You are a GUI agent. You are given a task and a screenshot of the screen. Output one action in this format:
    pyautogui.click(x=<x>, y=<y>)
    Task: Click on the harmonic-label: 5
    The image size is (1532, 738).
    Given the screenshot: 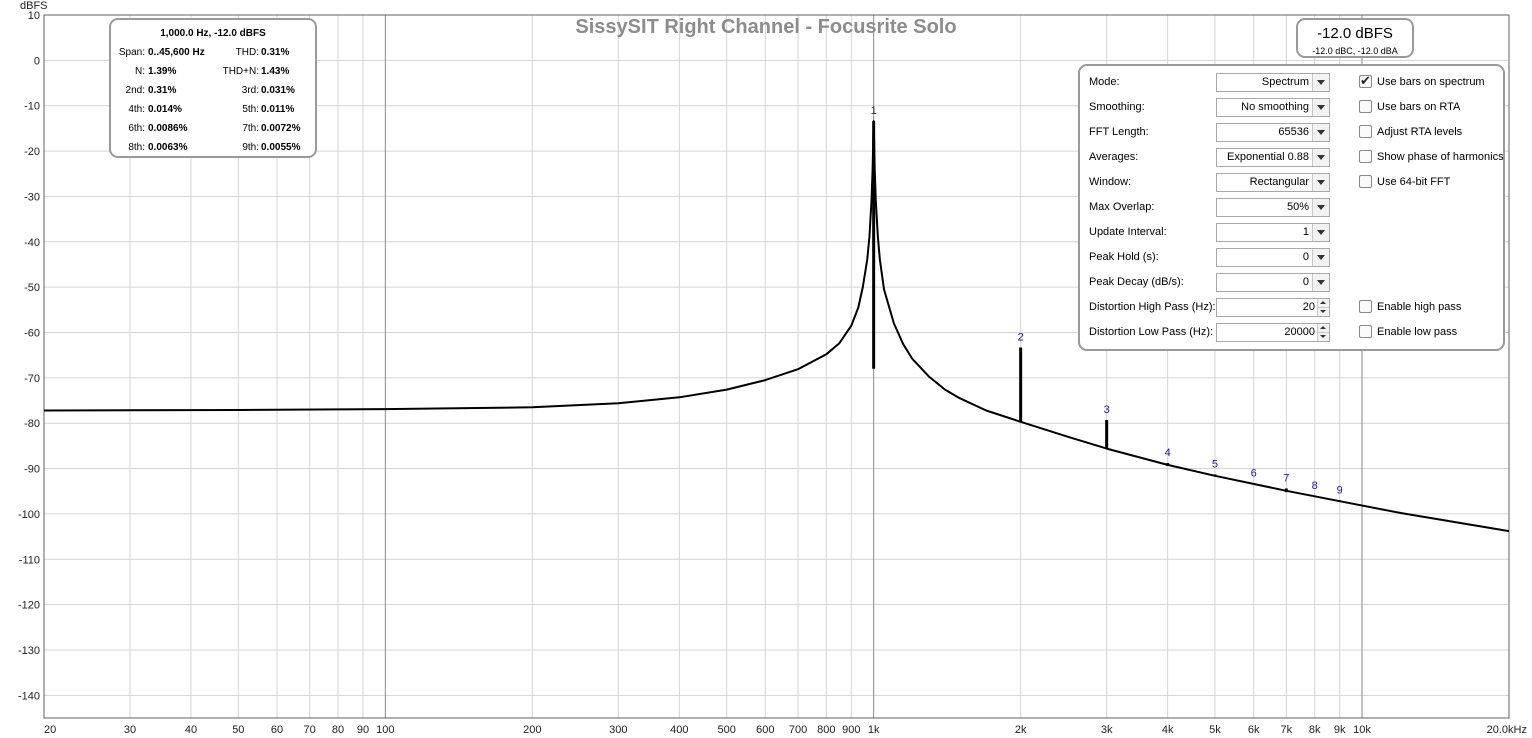 What is the action you would take?
    pyautogui.click(x=1215, y=464)
    